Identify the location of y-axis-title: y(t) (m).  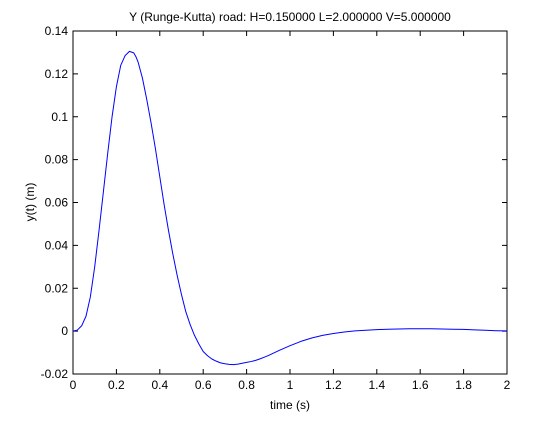
(30, 202).